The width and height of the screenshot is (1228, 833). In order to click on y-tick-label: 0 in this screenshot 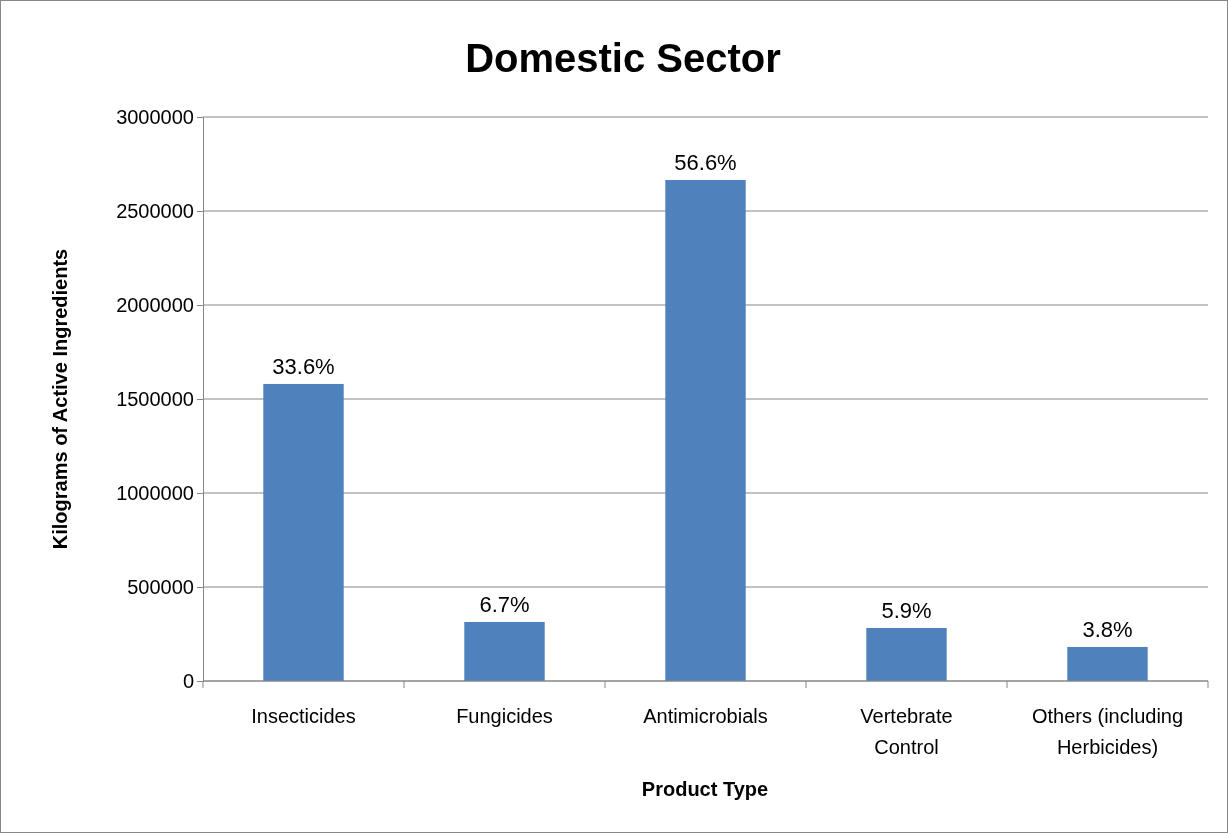, I will do `click(188, 680)`.